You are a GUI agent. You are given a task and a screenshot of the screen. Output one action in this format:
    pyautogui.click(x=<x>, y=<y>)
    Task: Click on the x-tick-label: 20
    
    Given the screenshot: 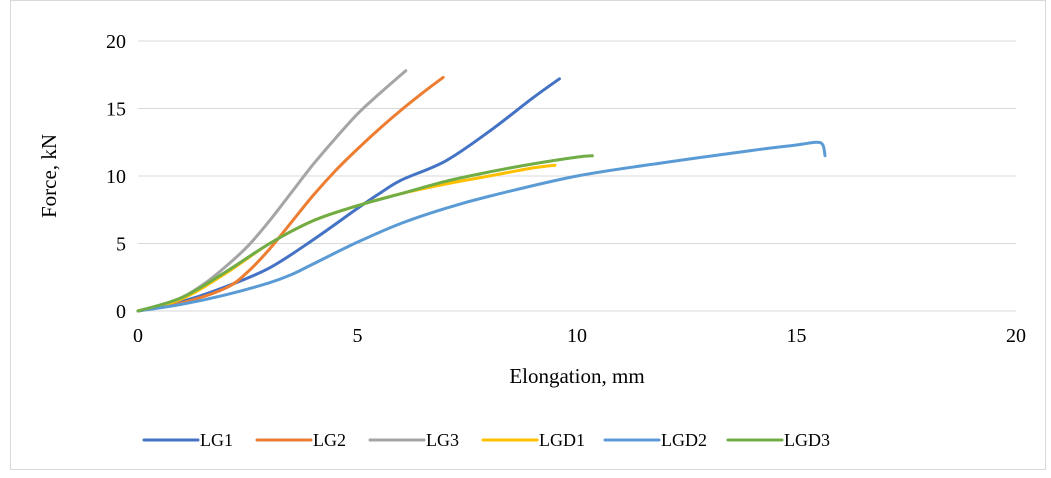 What is the action you would take?
    pyautogui.click(x=1016, y=336)
    